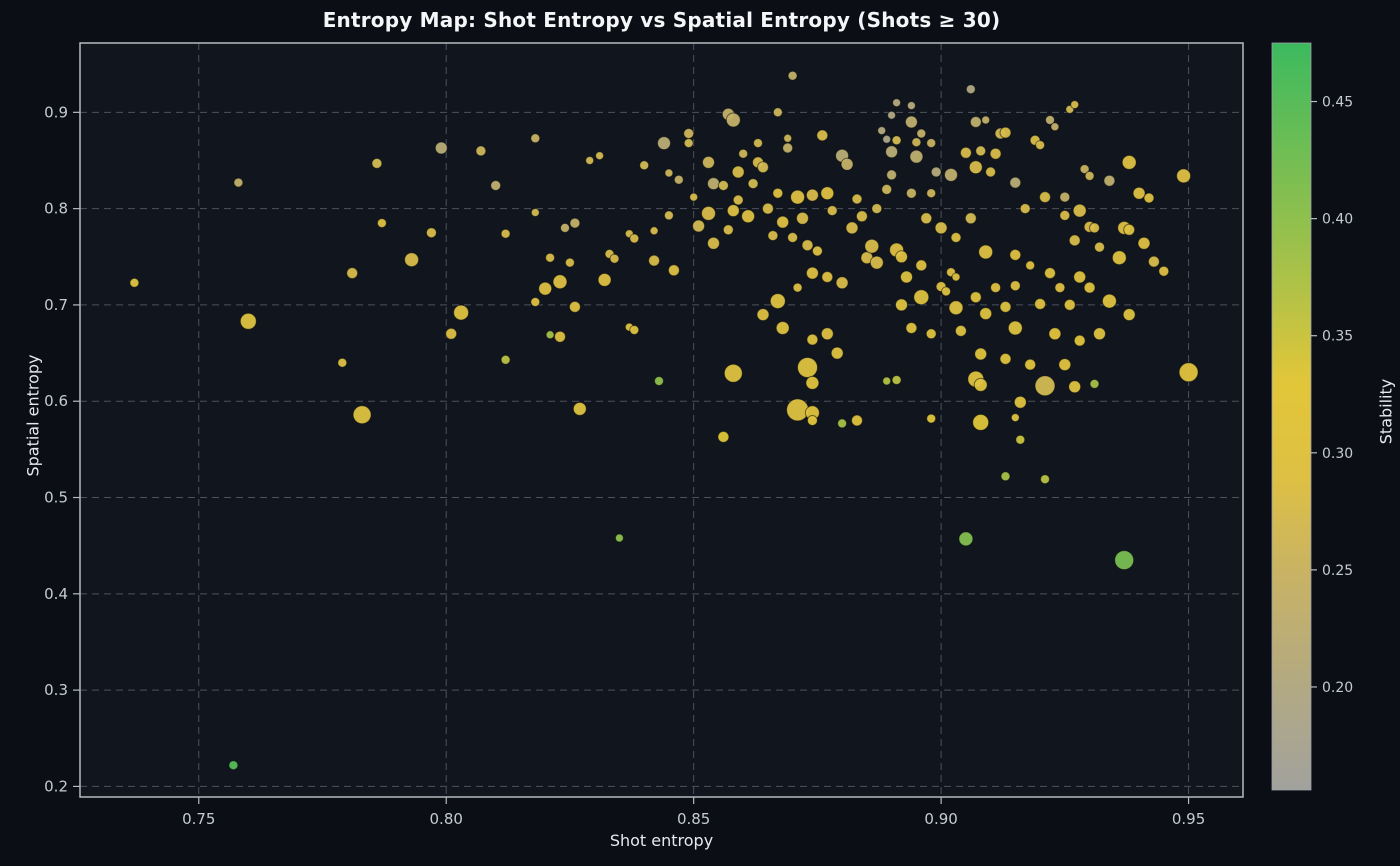 This screenshot has width=1400, height=866. I want to click on x-axis-label: Shot entropy, so click(661, 840).